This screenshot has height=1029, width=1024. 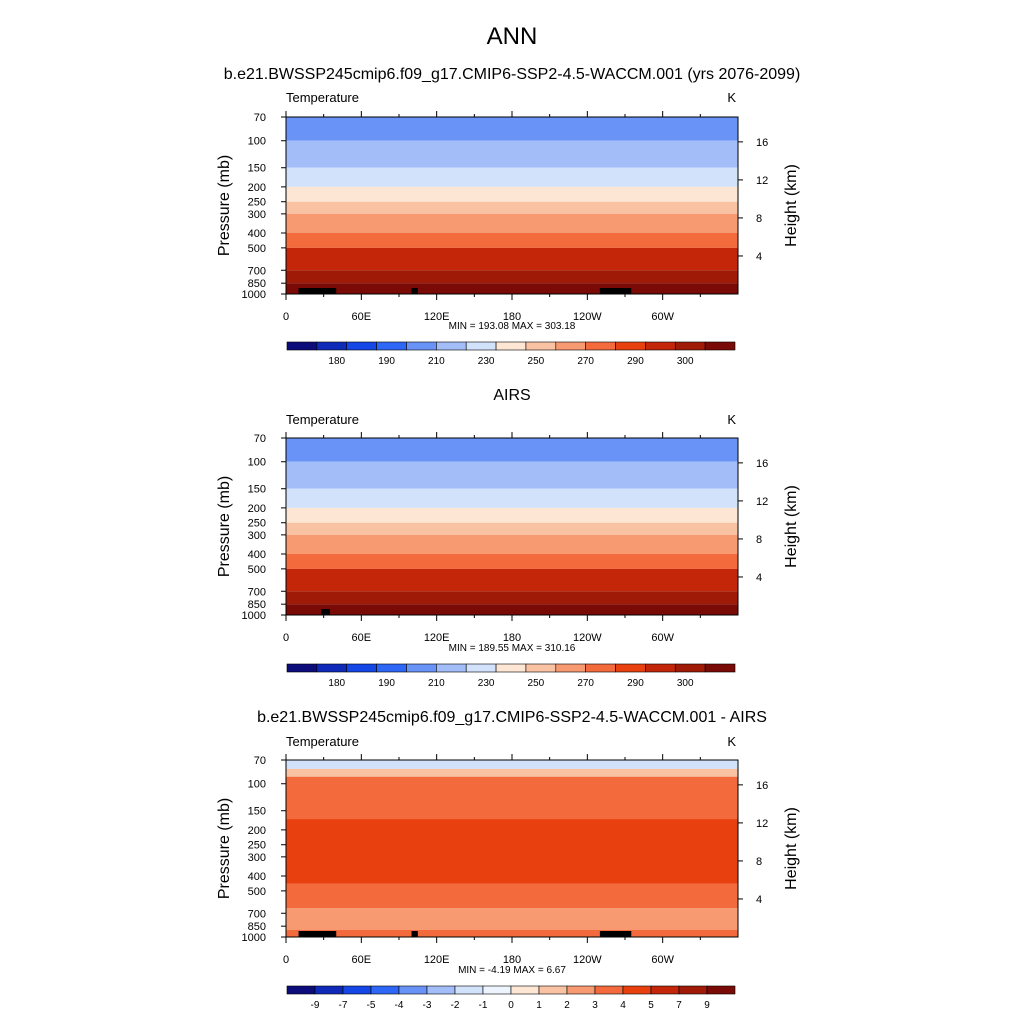 What do you see at coordinates (679, 1005) in the screenshot?
I see `colorbar-label: 7` at bounding box center [679, 1005].